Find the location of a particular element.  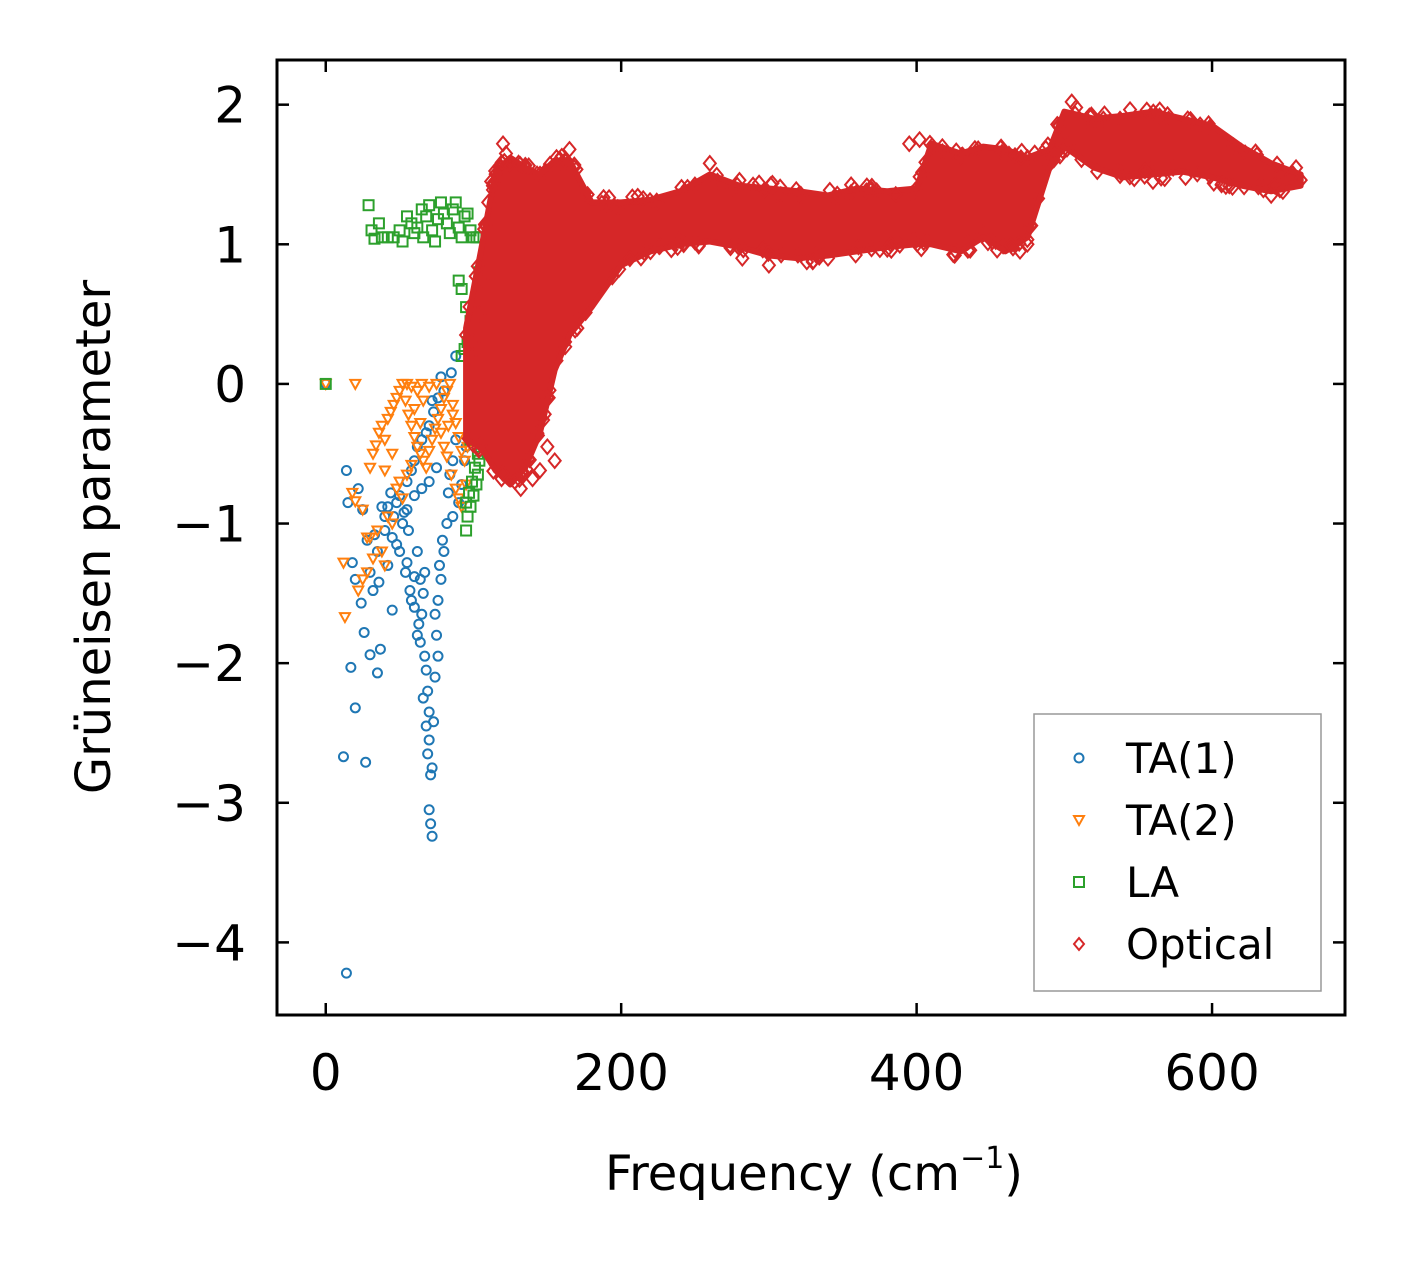

legend-label: TA(2) is located at coordinates (1181, 820).